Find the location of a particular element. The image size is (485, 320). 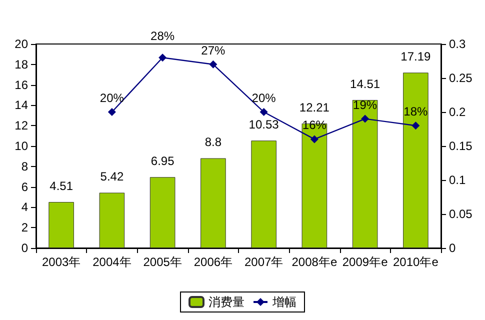

y2-tick-label: 0.3 is located at coordinates (457, 44).